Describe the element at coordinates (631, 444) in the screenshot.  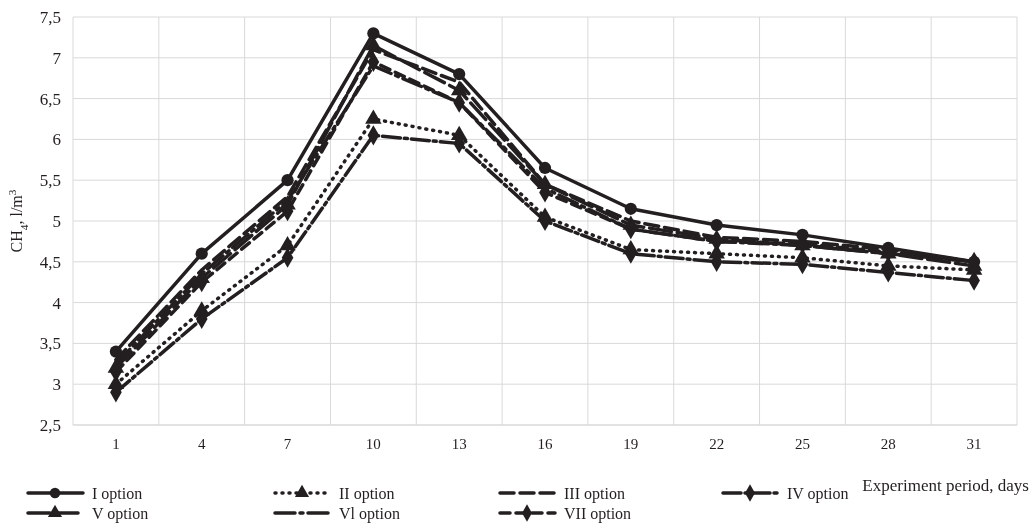
I see `x-tick-label: 19` at that location.